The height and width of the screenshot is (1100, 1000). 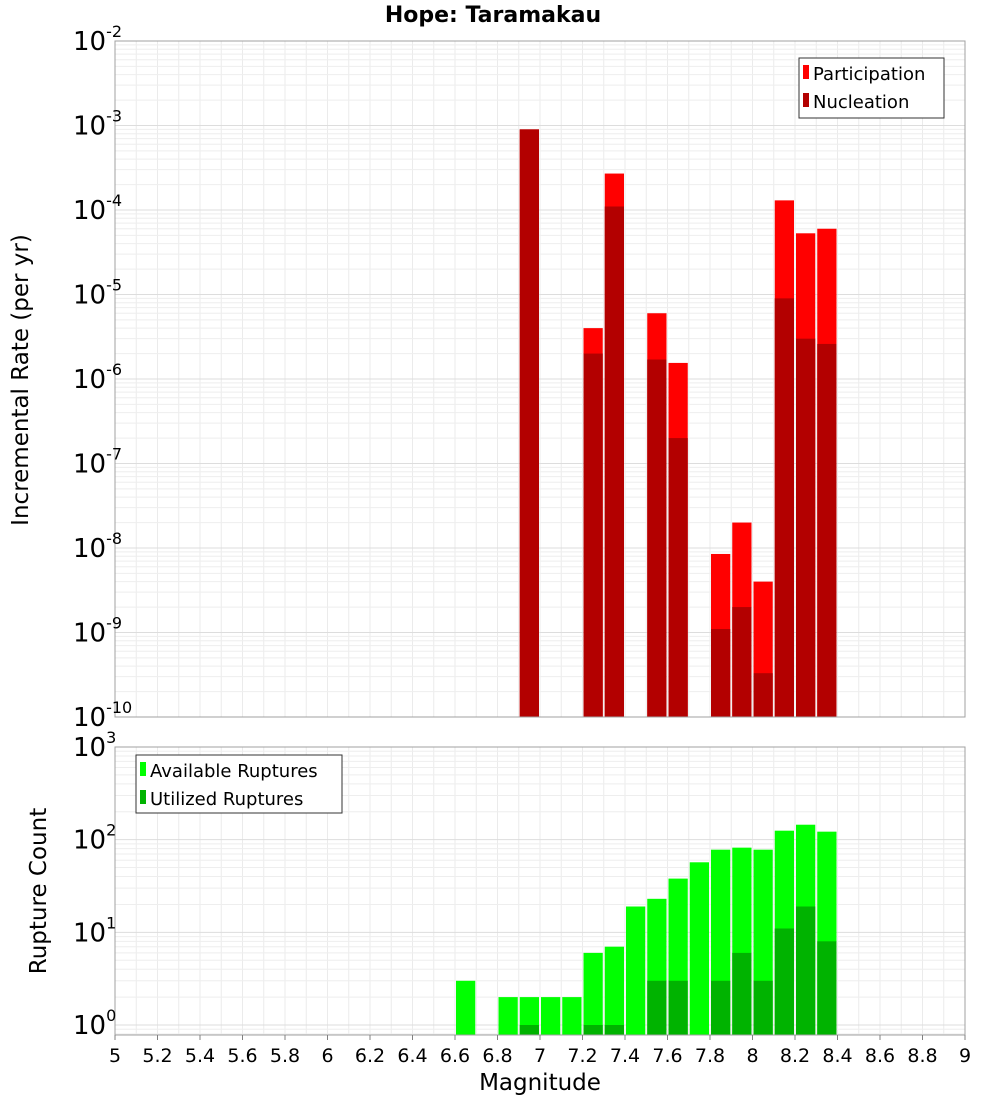 I want to click on y-tick-label: 10⁰, so click(x=94, y=1023).